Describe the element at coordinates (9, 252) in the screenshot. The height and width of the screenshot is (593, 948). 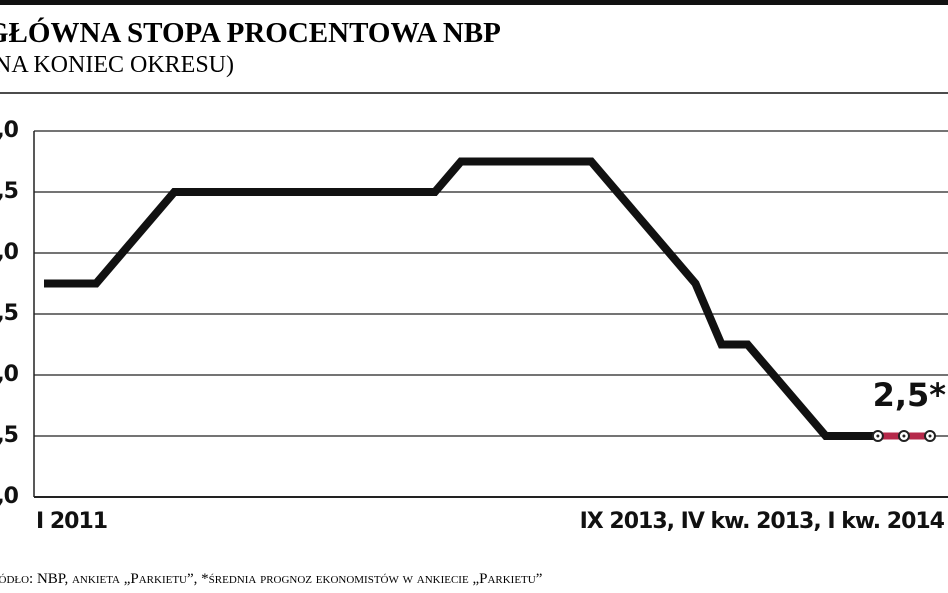
I see `y-tick-label: 4,0` at that location.